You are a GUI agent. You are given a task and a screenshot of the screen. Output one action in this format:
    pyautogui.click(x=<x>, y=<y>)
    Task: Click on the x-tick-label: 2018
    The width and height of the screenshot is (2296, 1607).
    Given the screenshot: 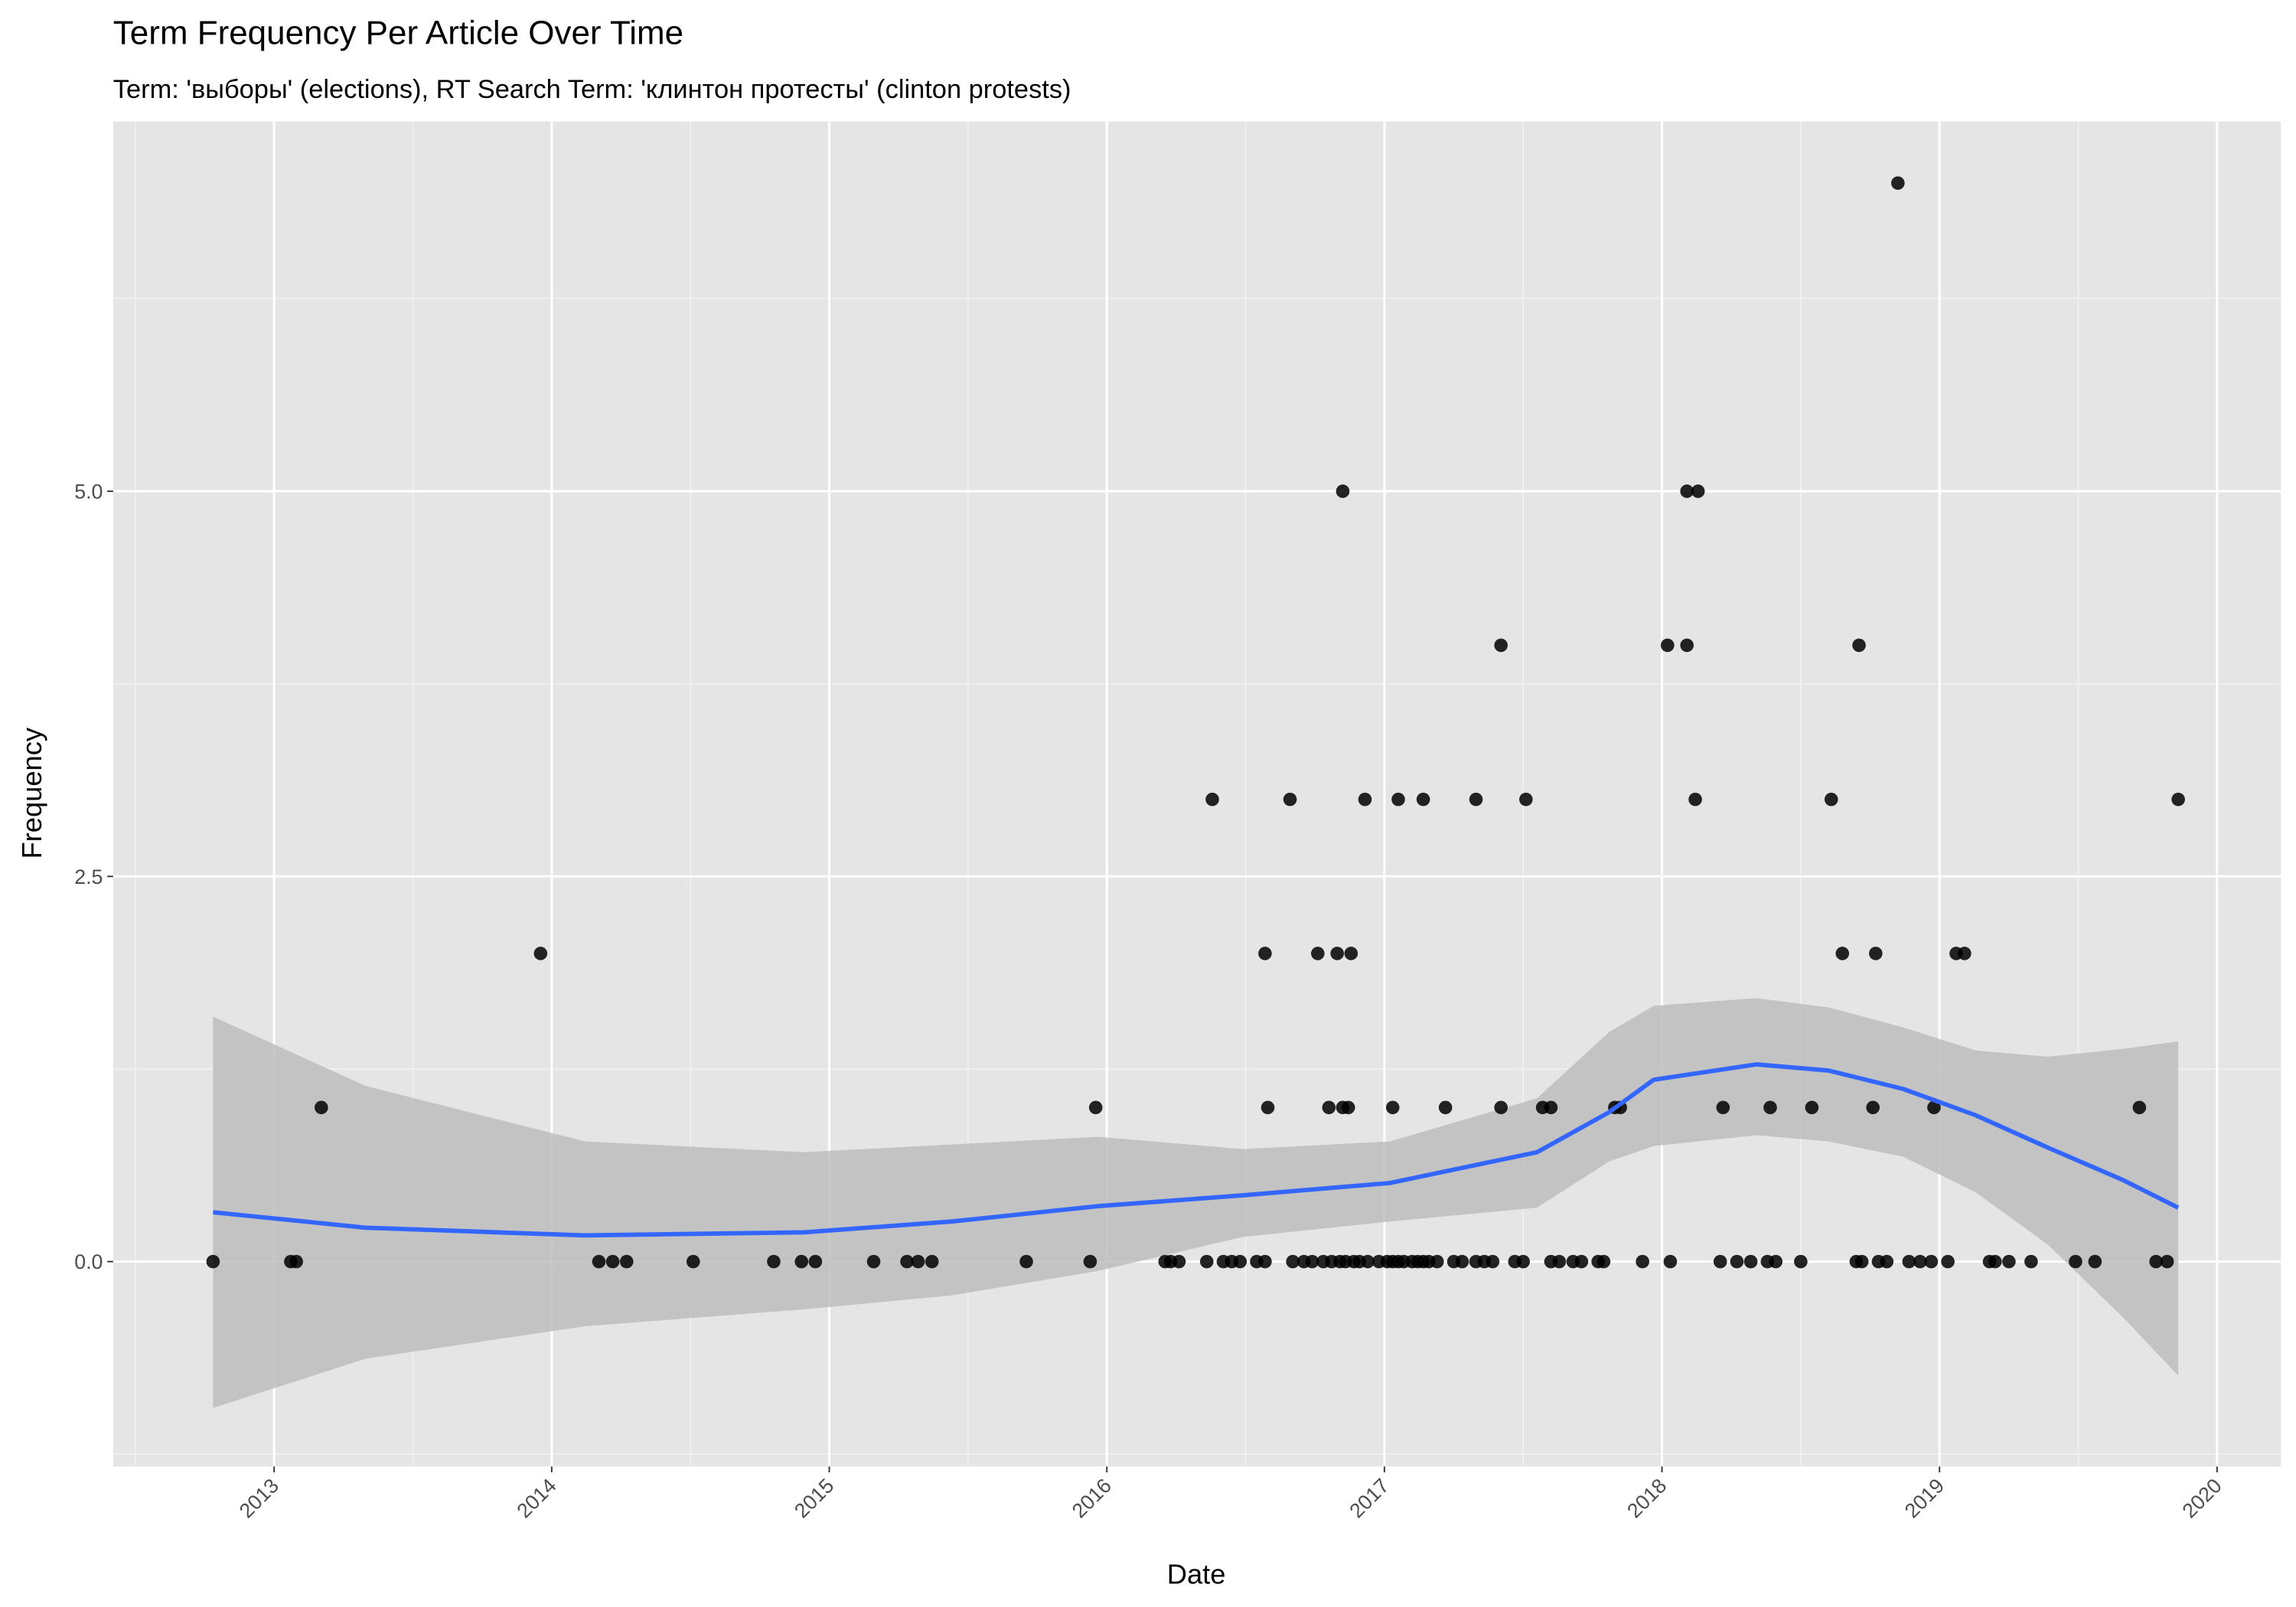 What is the action you would take?
    pyautogui.click(x=1647, y=1498)
    